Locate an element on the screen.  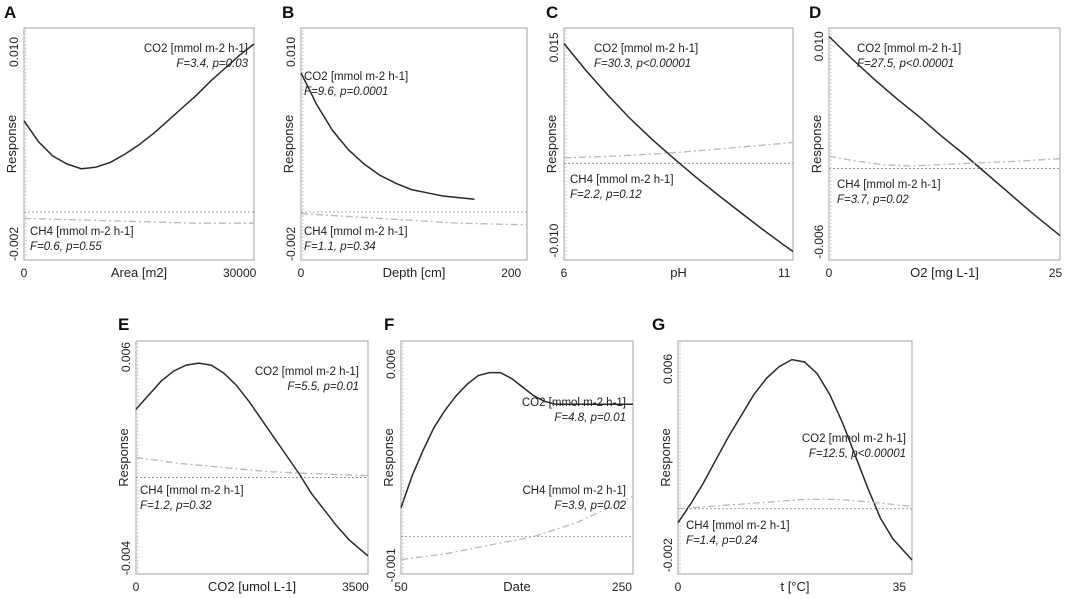
panel-e-xtick-0: 0 is located at coordinates (136, 587).